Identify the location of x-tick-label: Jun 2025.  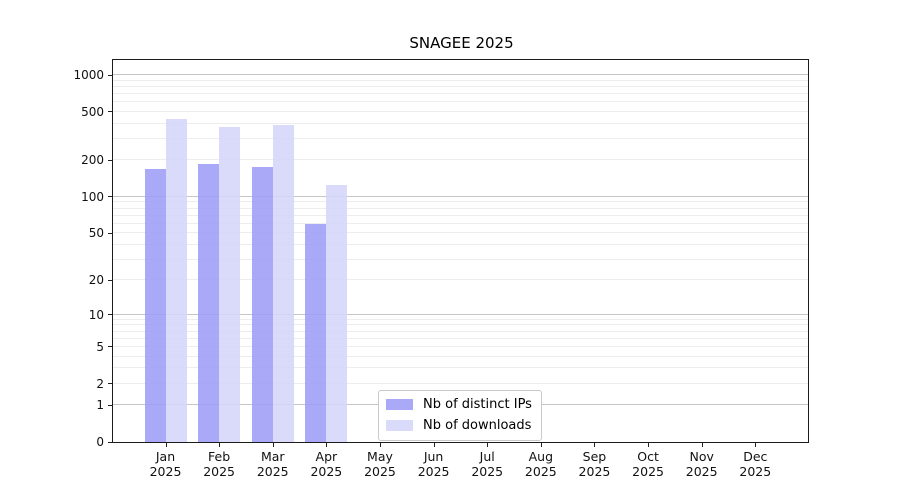
(433, 464).